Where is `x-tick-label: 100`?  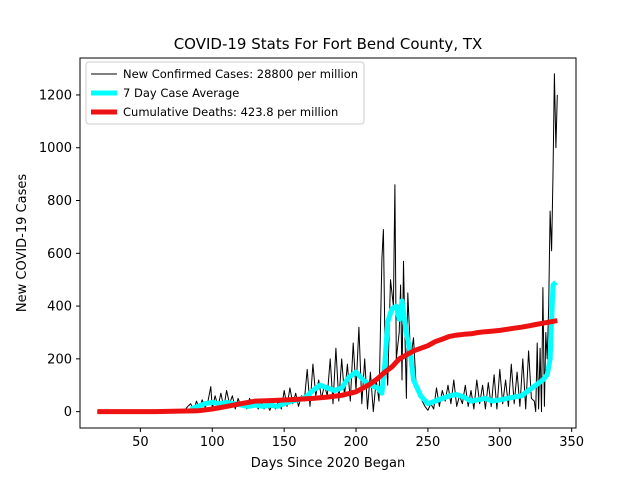
x-tick-label: 100 is located at coordinates (212, 442).